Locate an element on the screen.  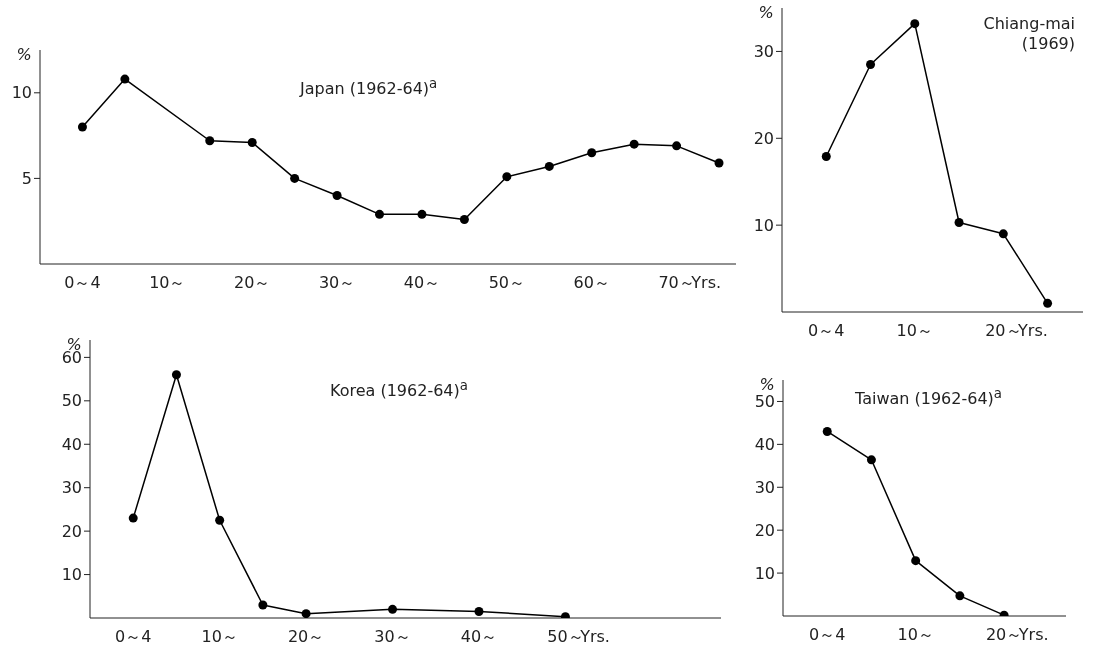
text: Taiwan (1962-64)$^{a}$ is located at coordinates (929, 397).